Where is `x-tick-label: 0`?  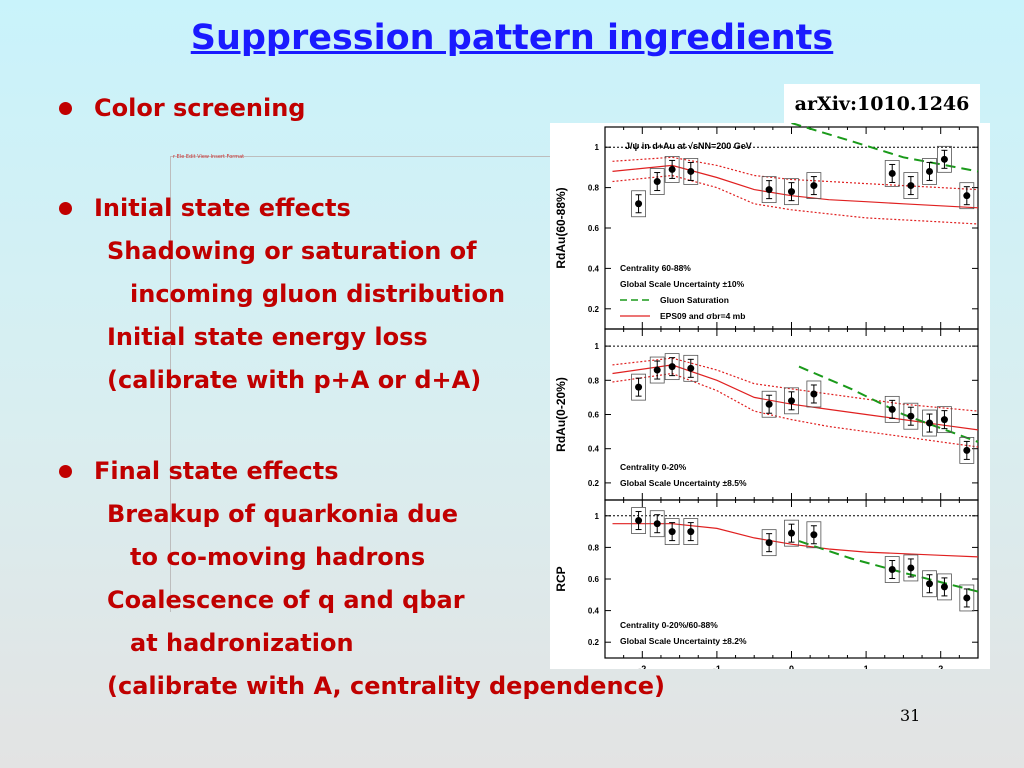 x-tick-label: 0 is located at coordinates (791, 666).